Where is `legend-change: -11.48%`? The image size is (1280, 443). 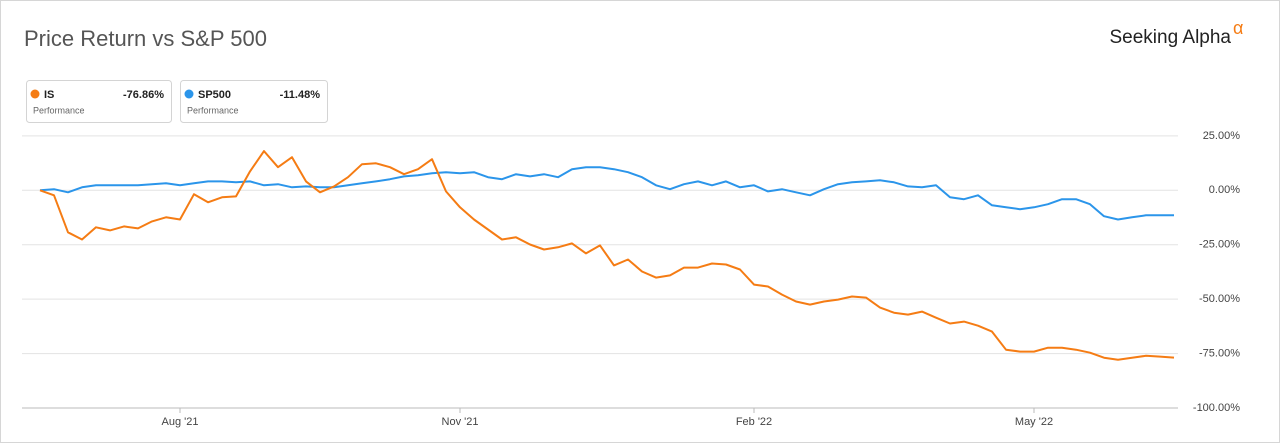
legend-change: -11.48% is located at coordinates (300, 95).